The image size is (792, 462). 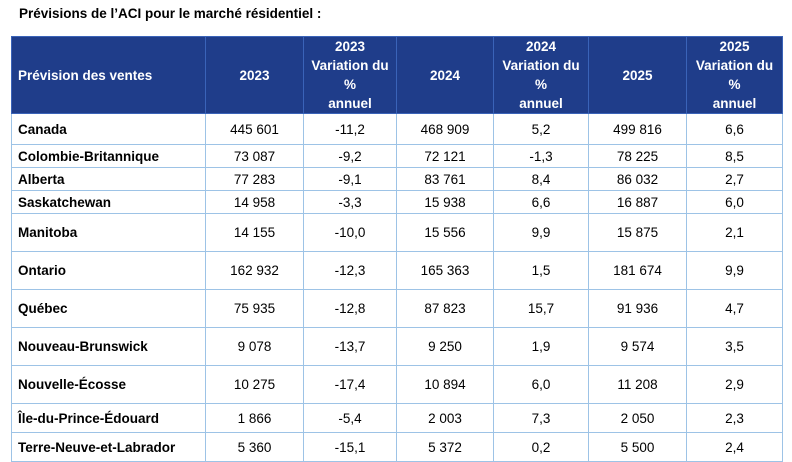 What do you see at coordinates (637, 308) in the screenshot?
I see `table-cell: 91 936` at bounding box center [637, 308].